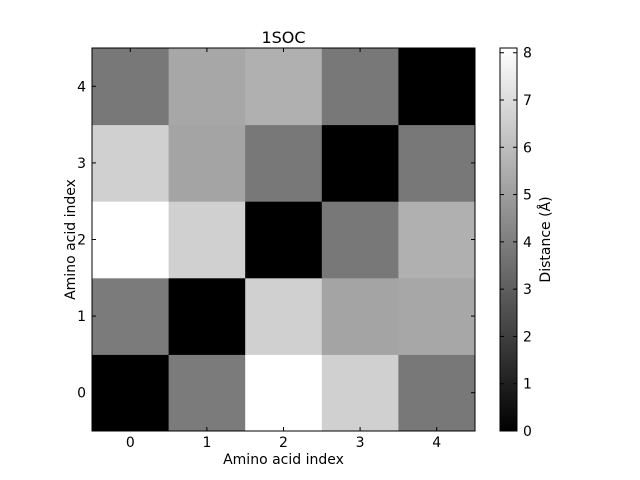  Describe the element at coordinates (527, 385) in the screenshot. I see `colorbar-tick-label: 1` at that location.